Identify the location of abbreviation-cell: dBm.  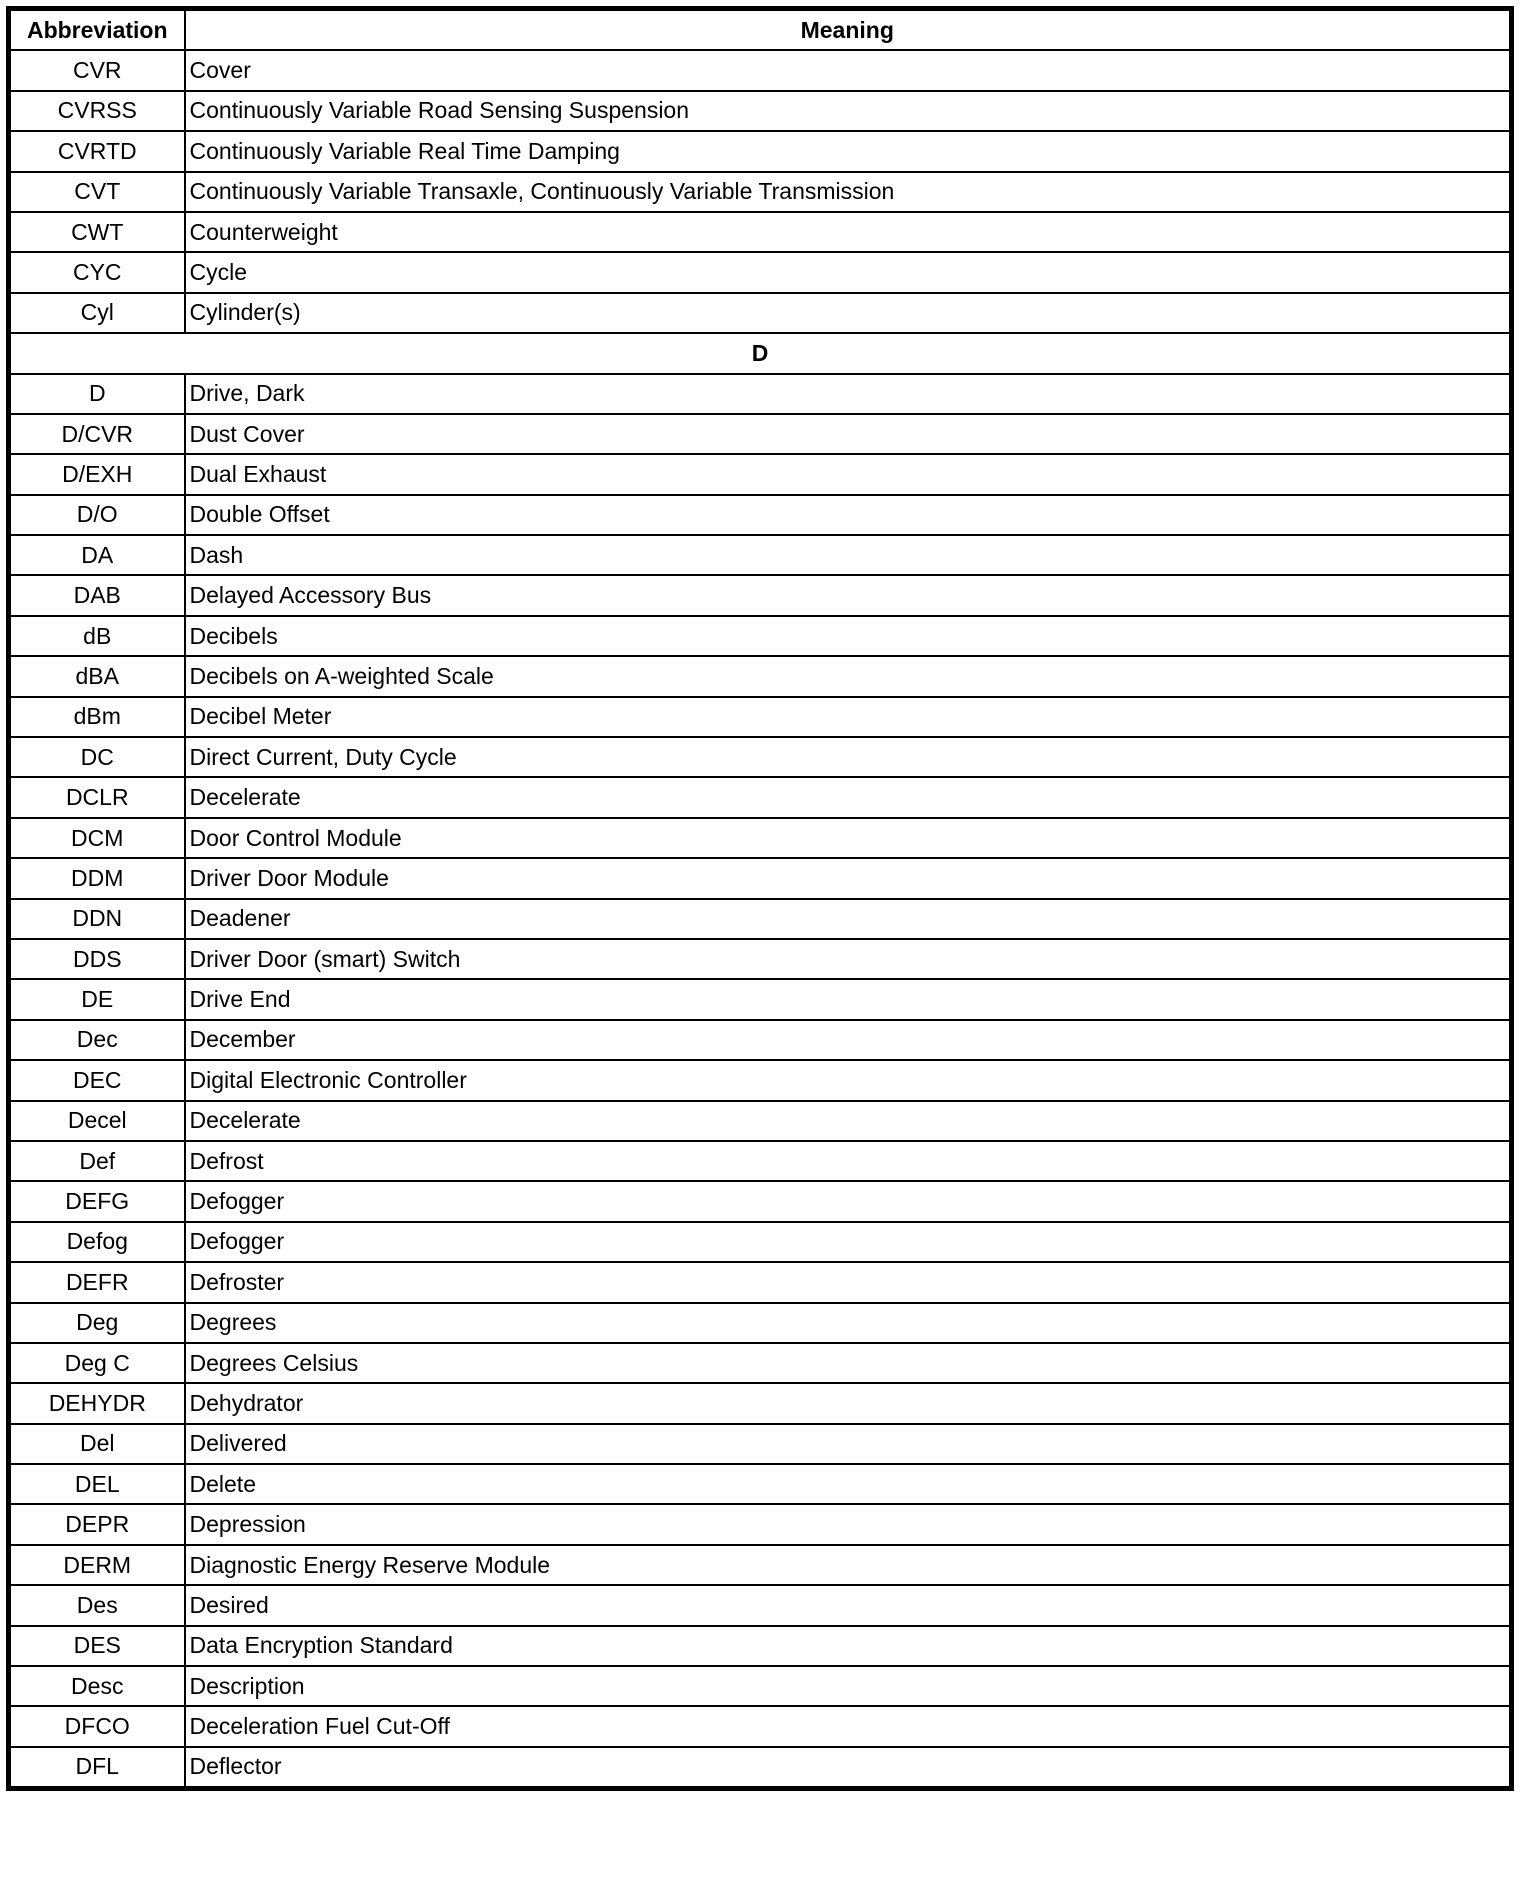
(96, 717).